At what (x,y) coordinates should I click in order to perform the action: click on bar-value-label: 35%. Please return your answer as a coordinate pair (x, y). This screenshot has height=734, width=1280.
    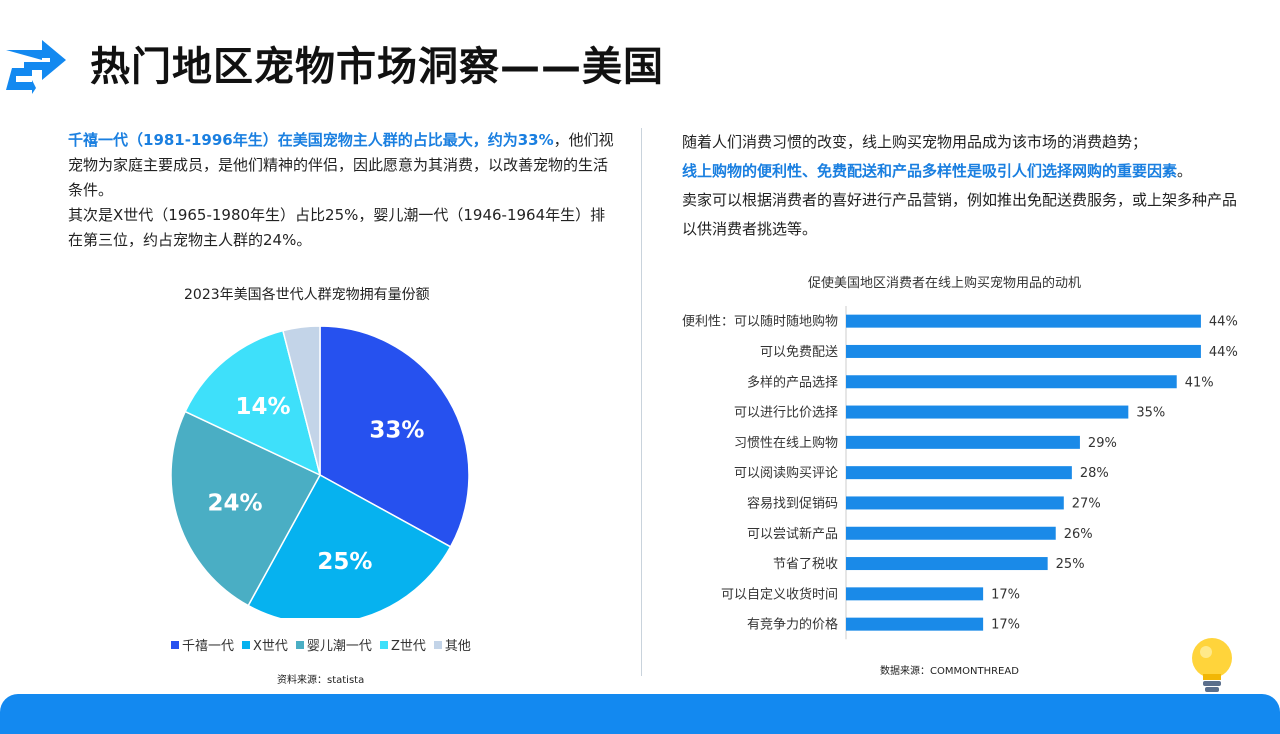
    Looking at the image, I should click on (1150, 413).